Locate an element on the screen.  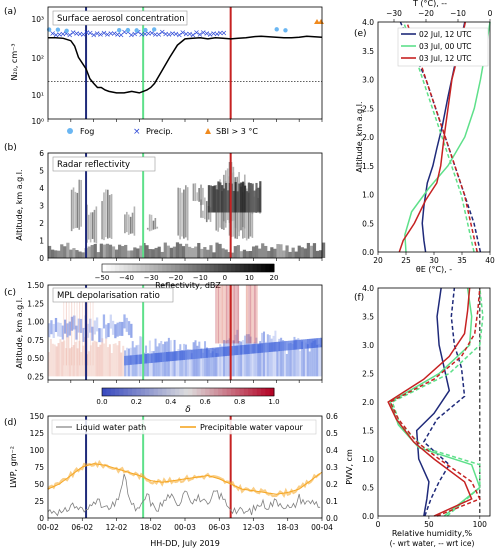
b-colorbar-tick-7: 20 is located at coordinates (274, 278).